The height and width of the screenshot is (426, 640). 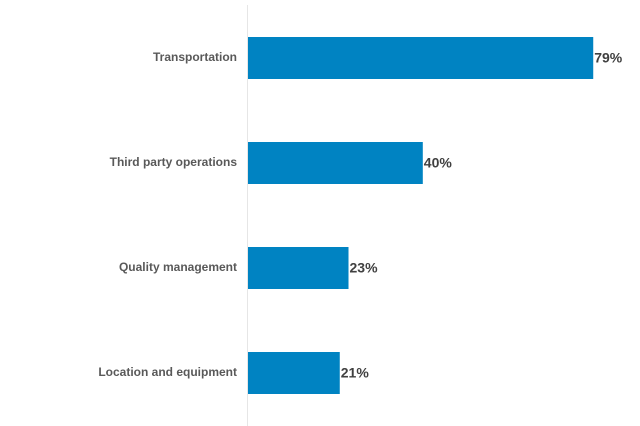 I want to click on category-label: Location and equipment, so click(x=167, y=372).